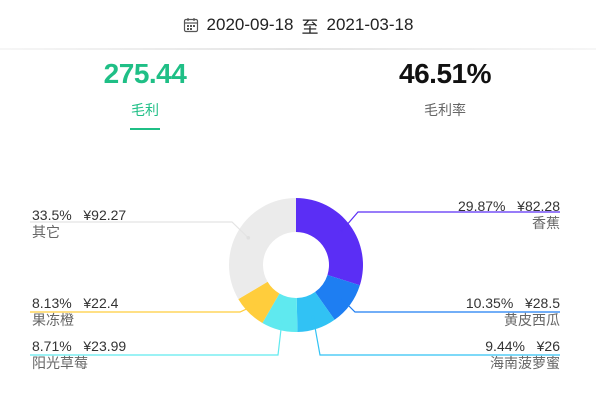 The height and width of the screenshot is (409, 596). What do you see at coordinates (53, 320) in the screenshot?
I see `legend-name: 果冻橙` at bounding box center [53, 320].